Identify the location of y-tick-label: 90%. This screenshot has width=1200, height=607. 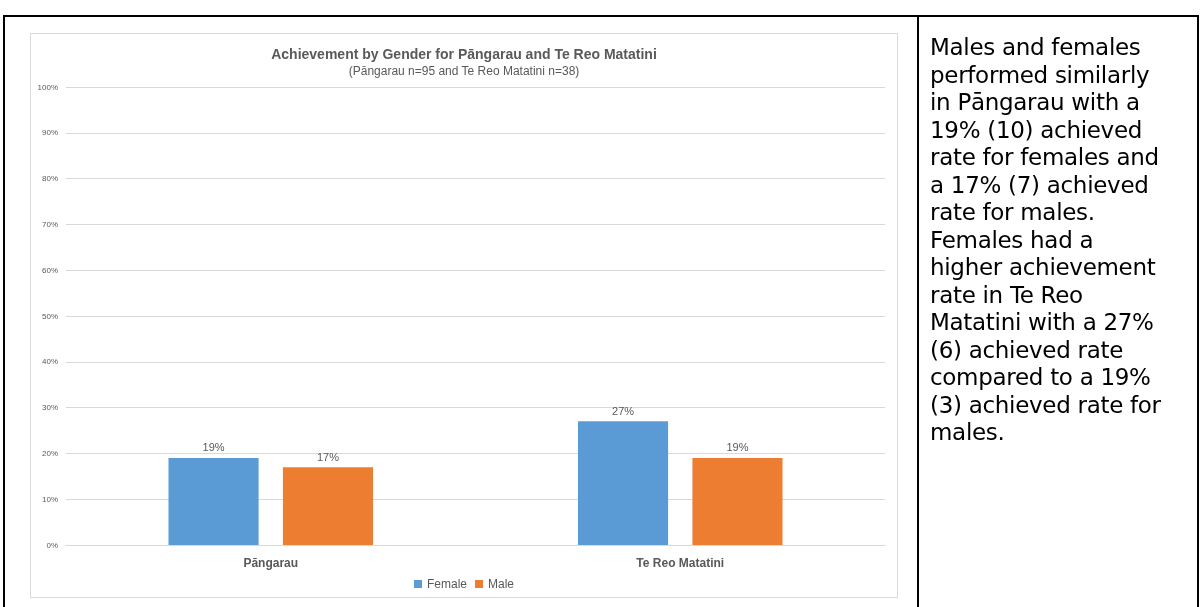
(49, 133).